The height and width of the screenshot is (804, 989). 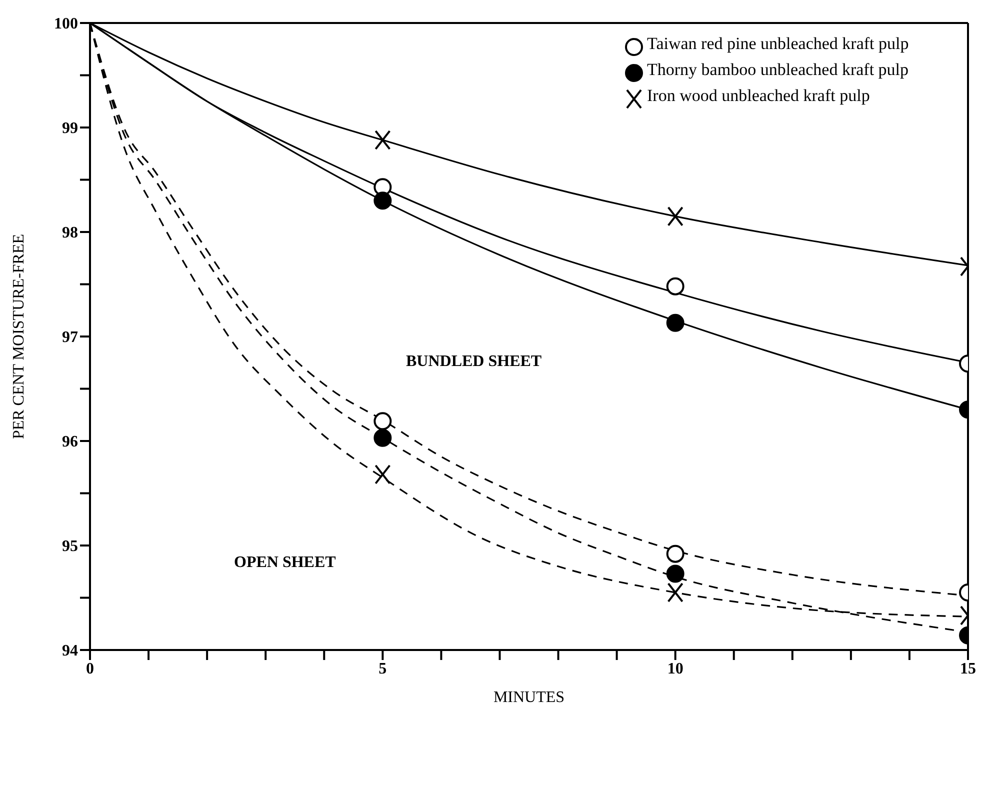 What do you see at coordinates (19, 337) in the screenshot?
I see `y-axis-title: PER CENT MOISTURE-FREE` at bounding box center [19, 337].